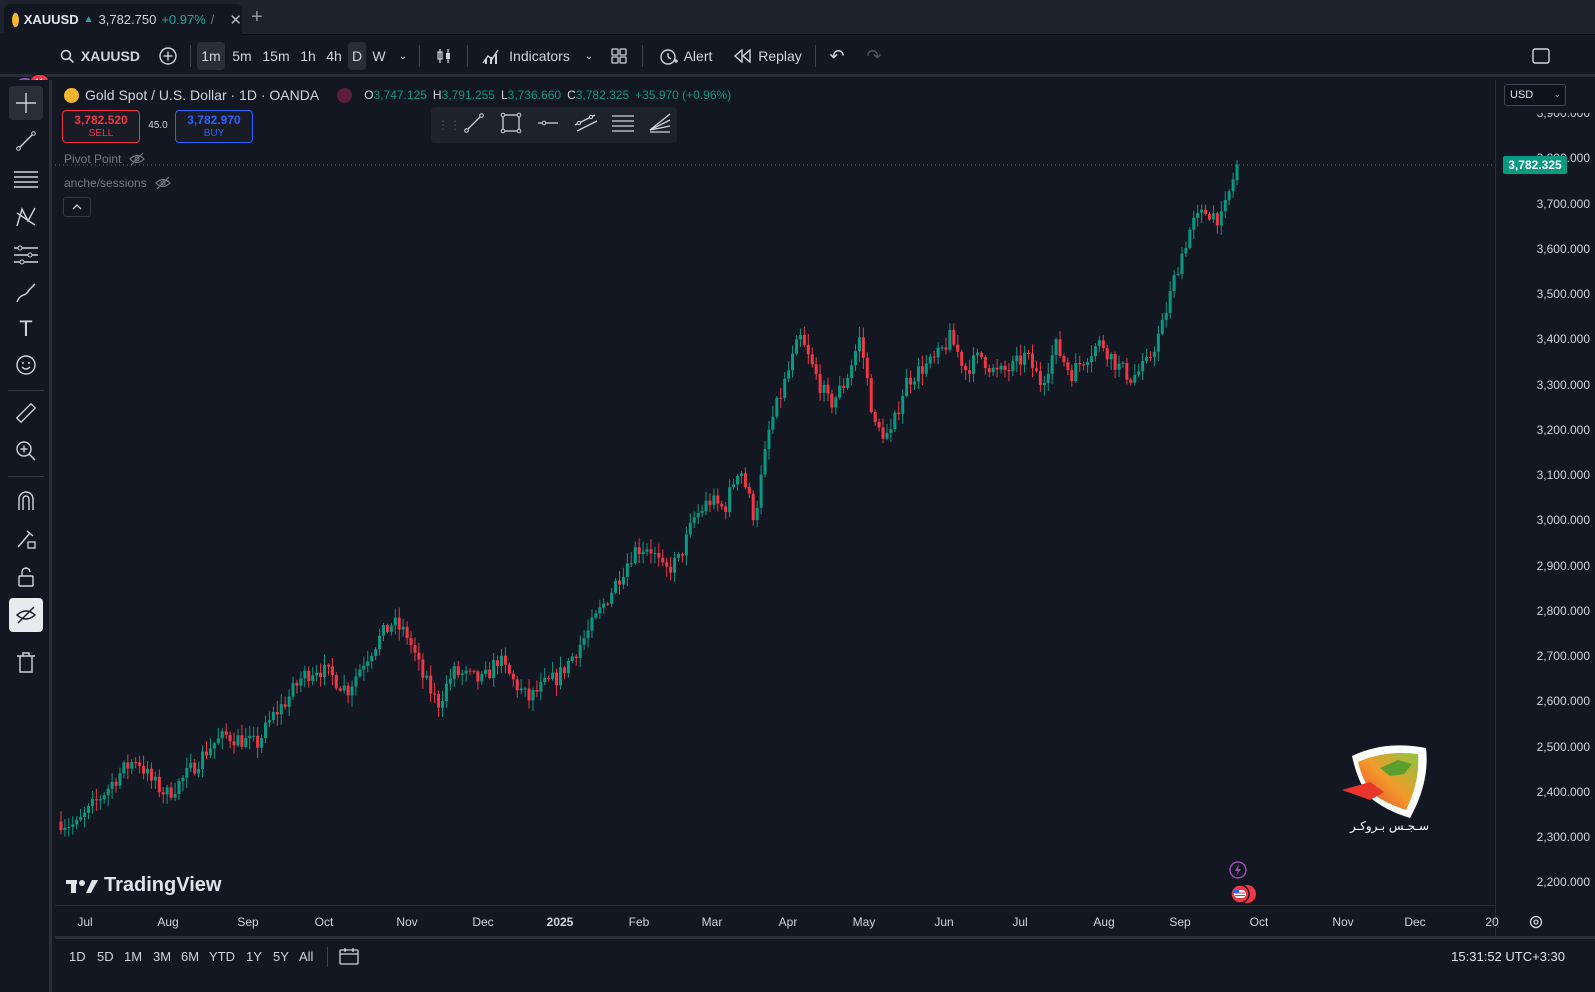 This screenshot has width=1595, height=992. I want to click on buy-button: 3,782.970 BUY, so click(214, 126).